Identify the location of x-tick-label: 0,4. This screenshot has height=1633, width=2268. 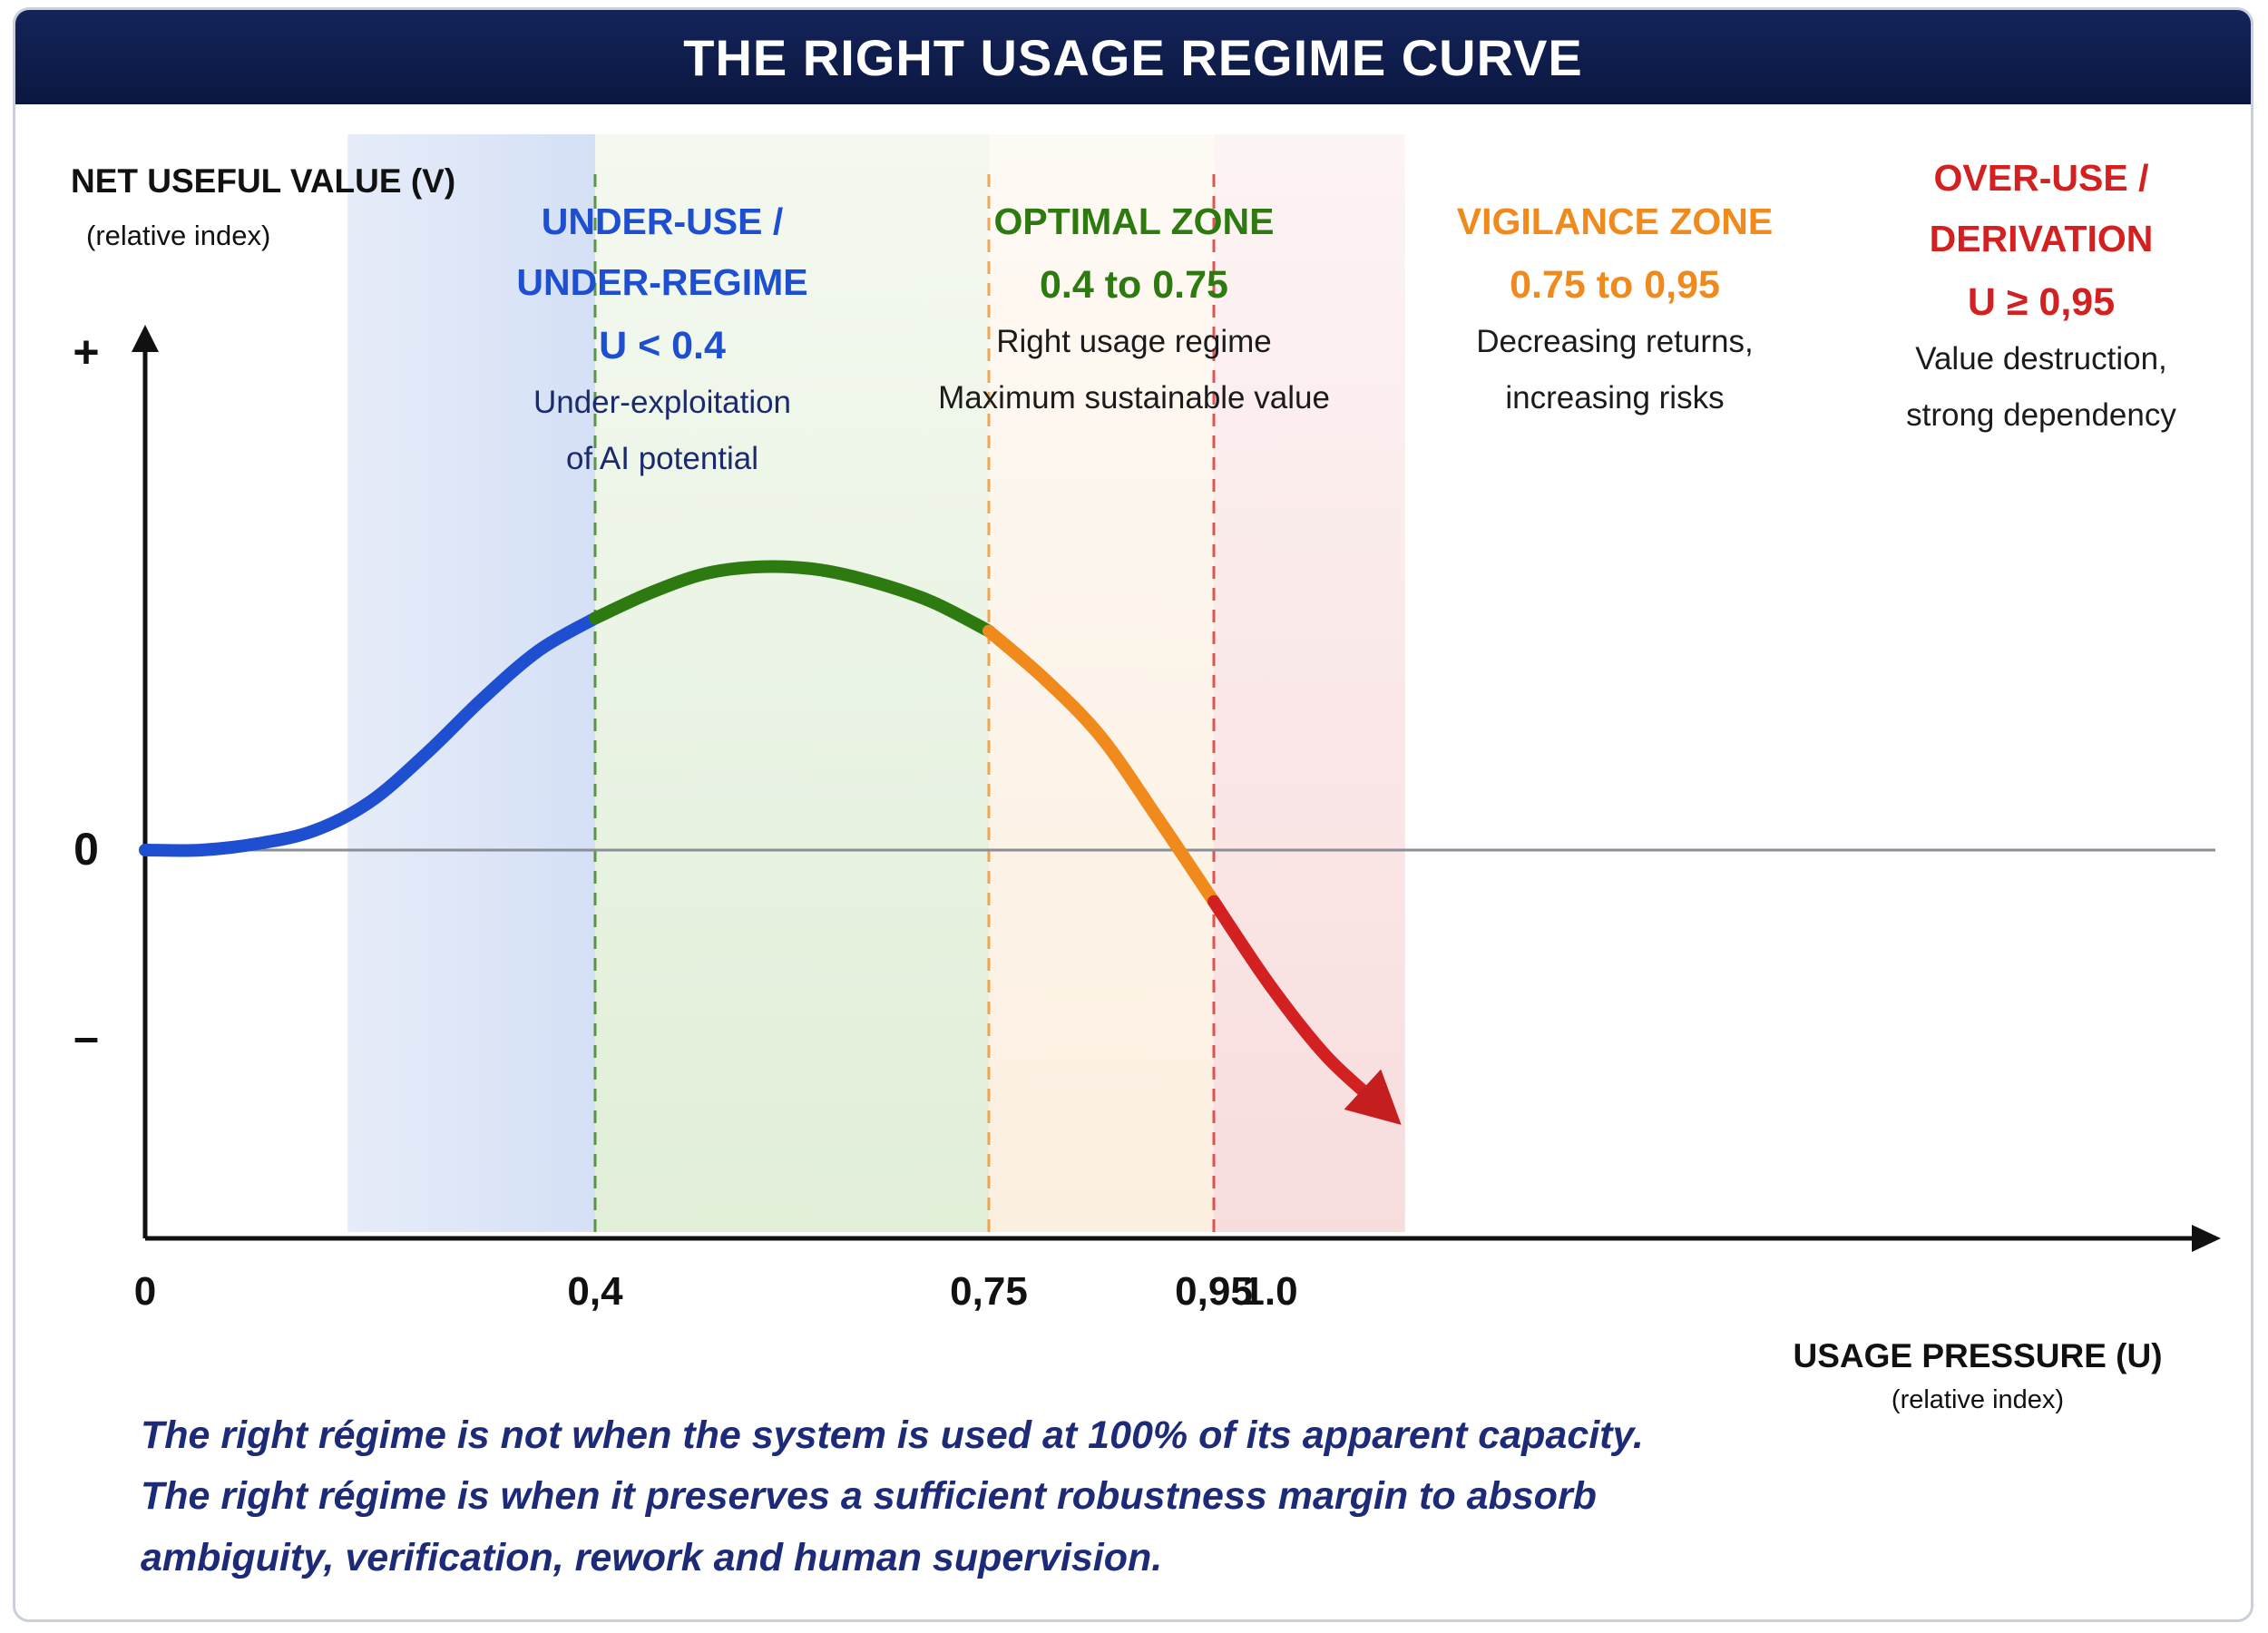
(595, 1291).